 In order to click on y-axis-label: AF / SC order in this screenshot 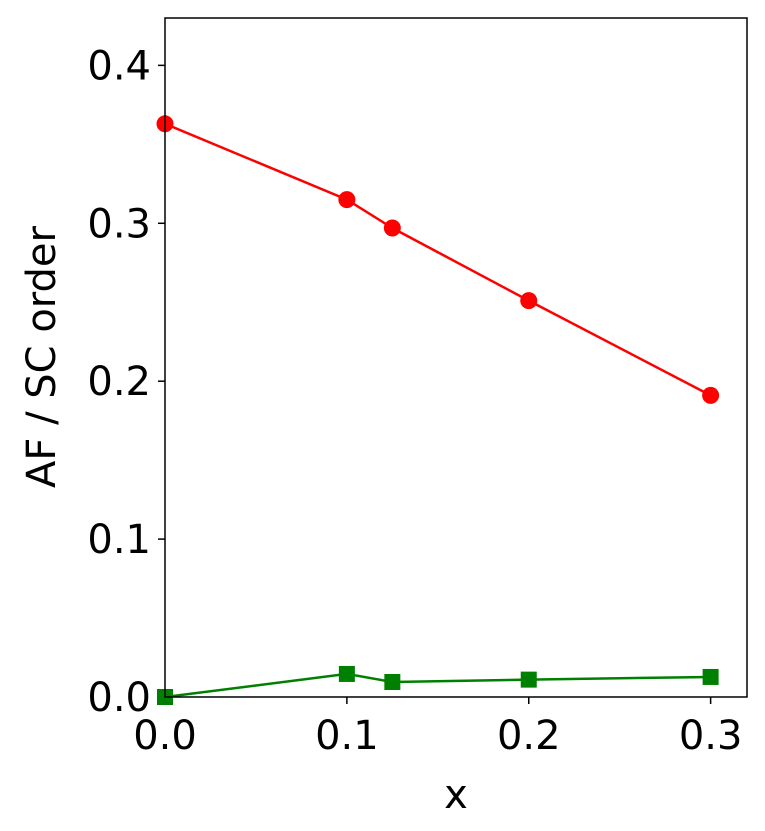, I will do `click(42, 356)`.